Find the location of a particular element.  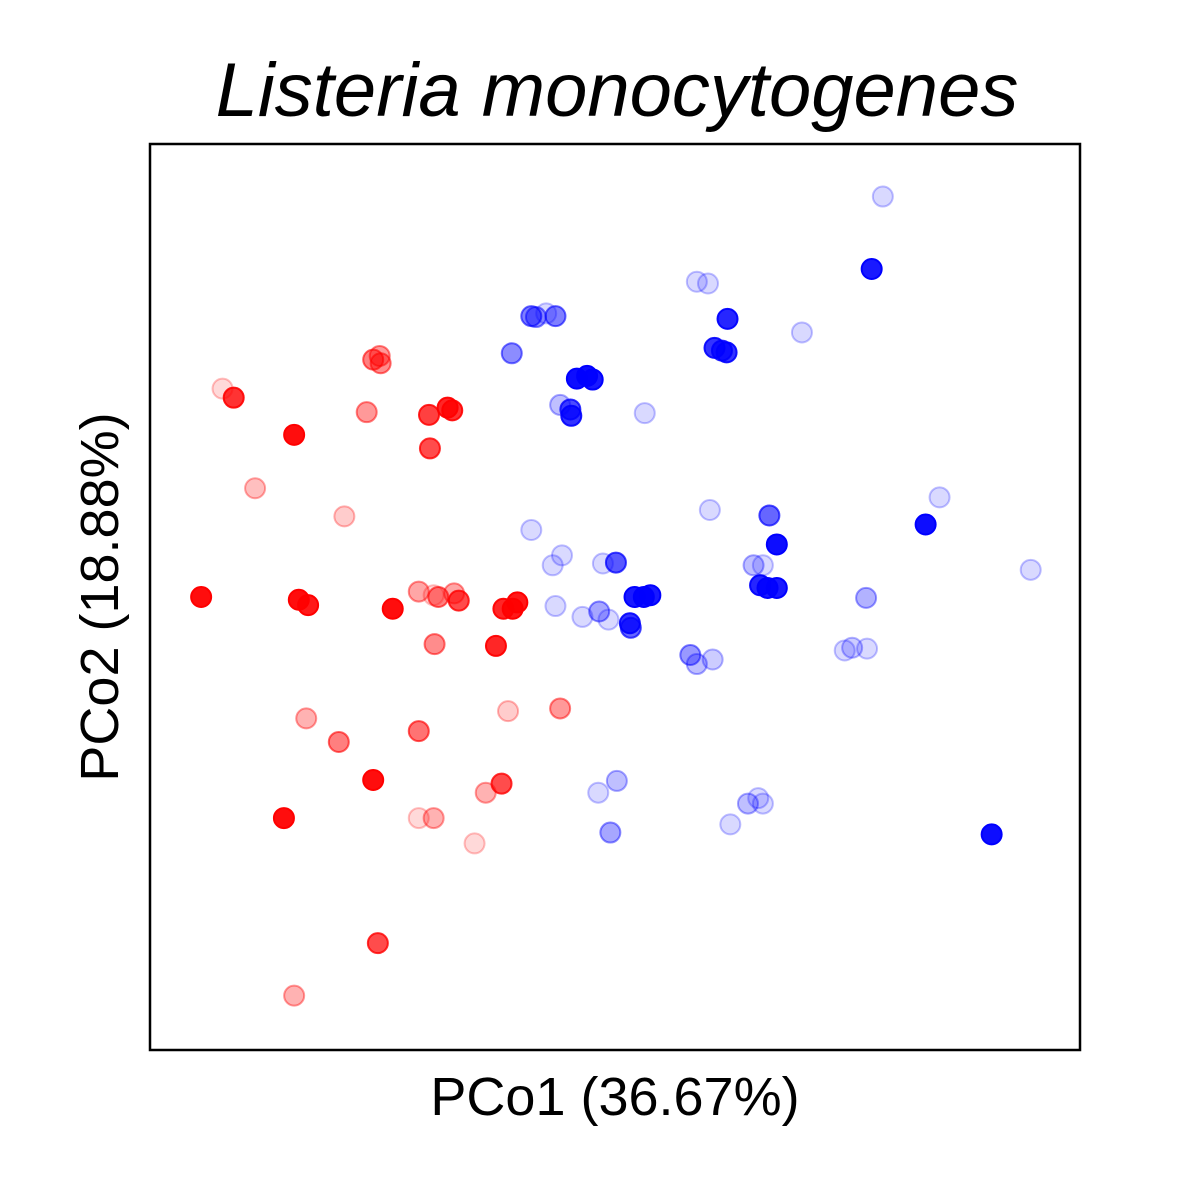

y-axis-label: PCo2 (18.88%) is located at coordinates (100, 596).